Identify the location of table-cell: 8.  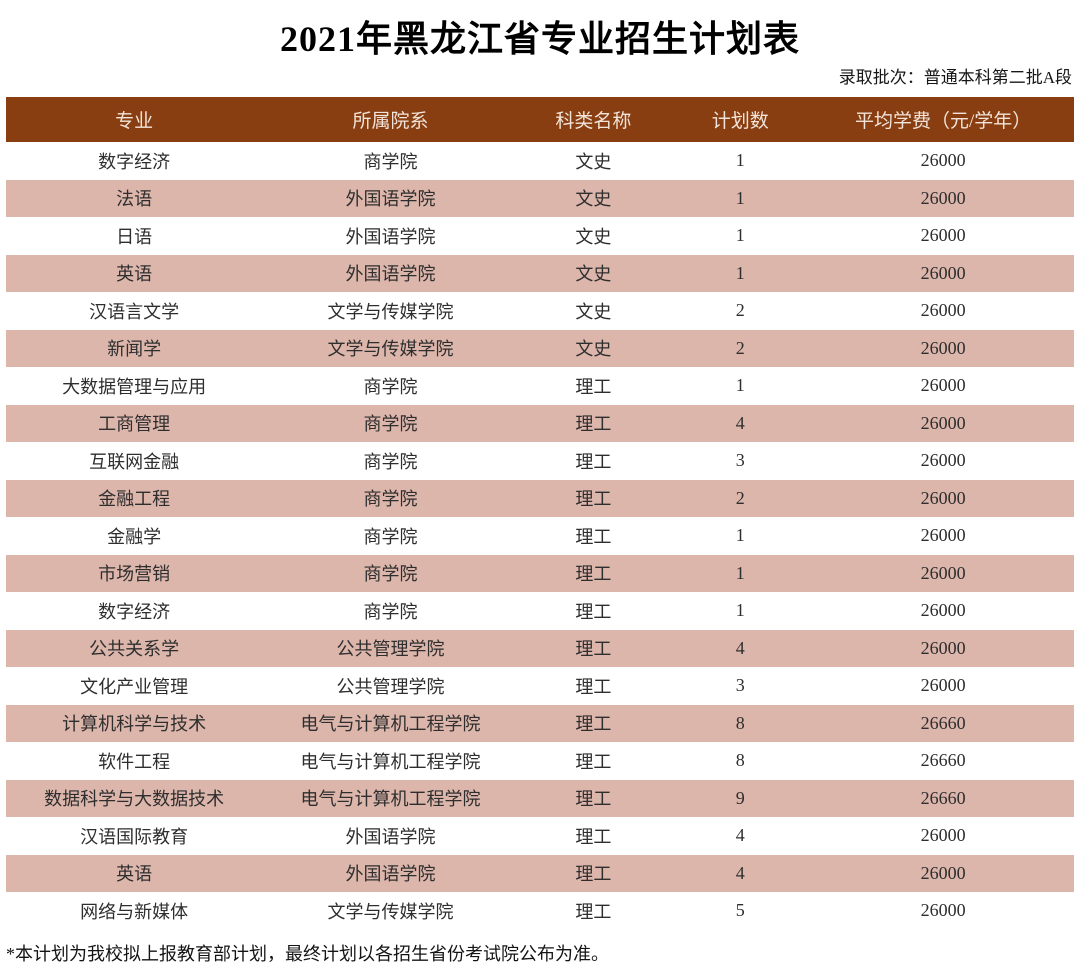
(740, 722).